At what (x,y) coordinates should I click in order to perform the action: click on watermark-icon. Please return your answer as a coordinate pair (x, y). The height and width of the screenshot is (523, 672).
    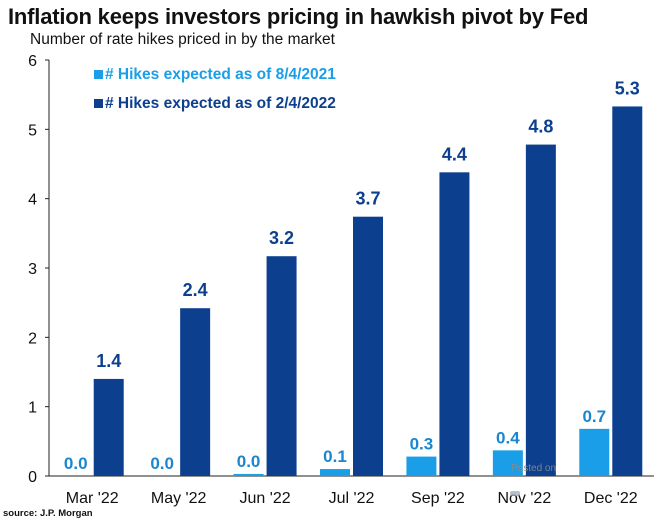
    Looking at the image, I should click on (515, 493).